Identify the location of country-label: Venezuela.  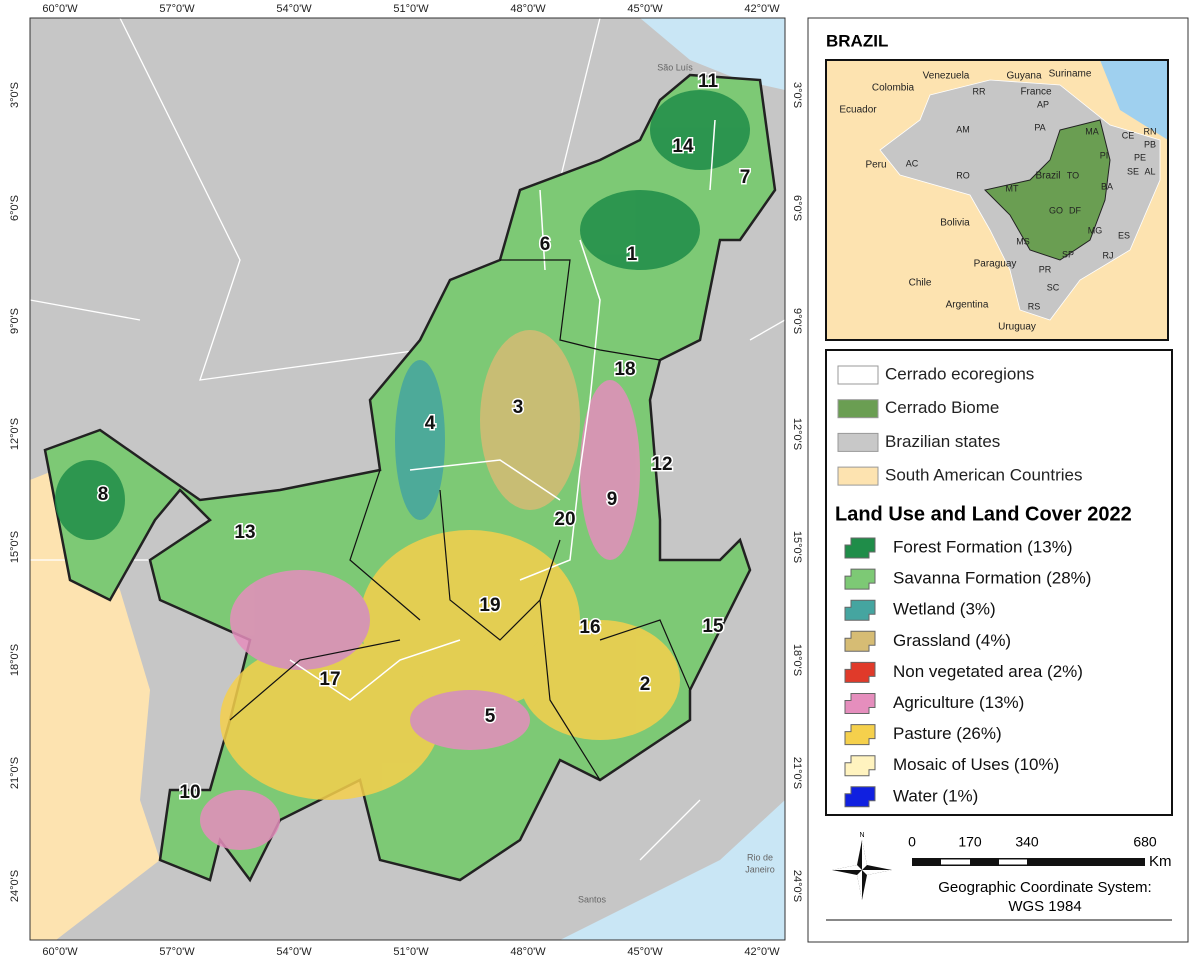
(946, 76).